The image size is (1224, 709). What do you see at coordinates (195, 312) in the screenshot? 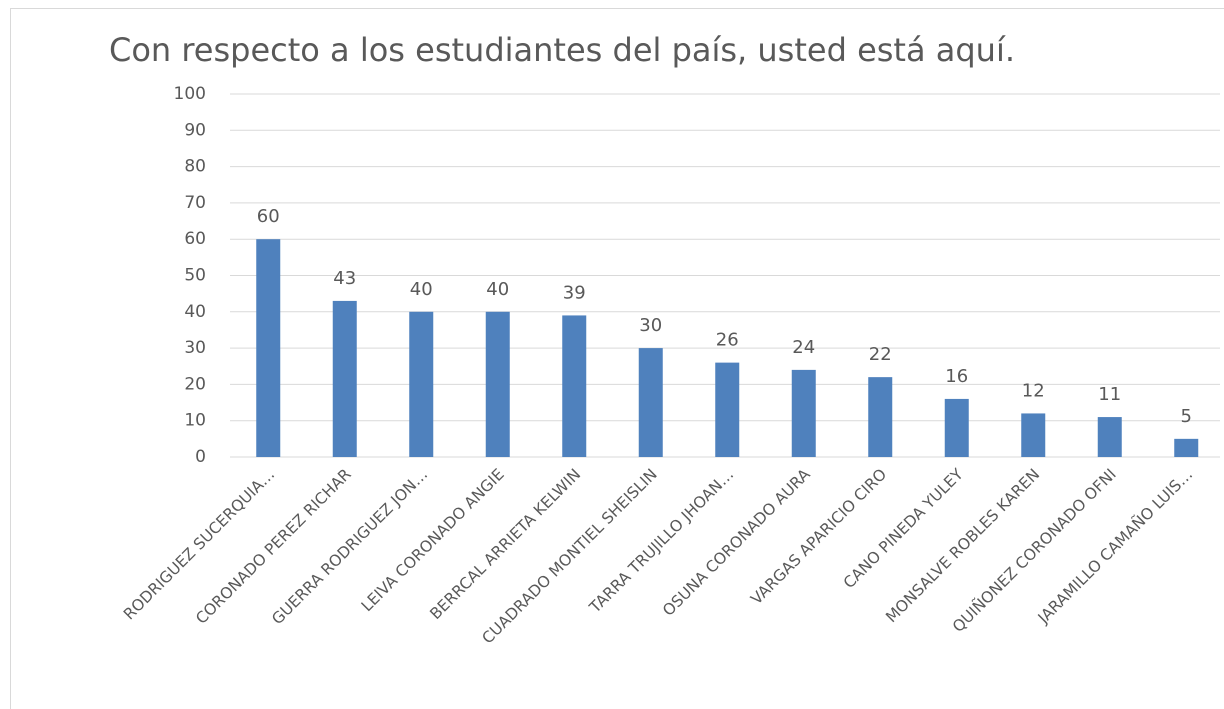
I see `y-tick-label: 40` at bounding box center [195, 312].